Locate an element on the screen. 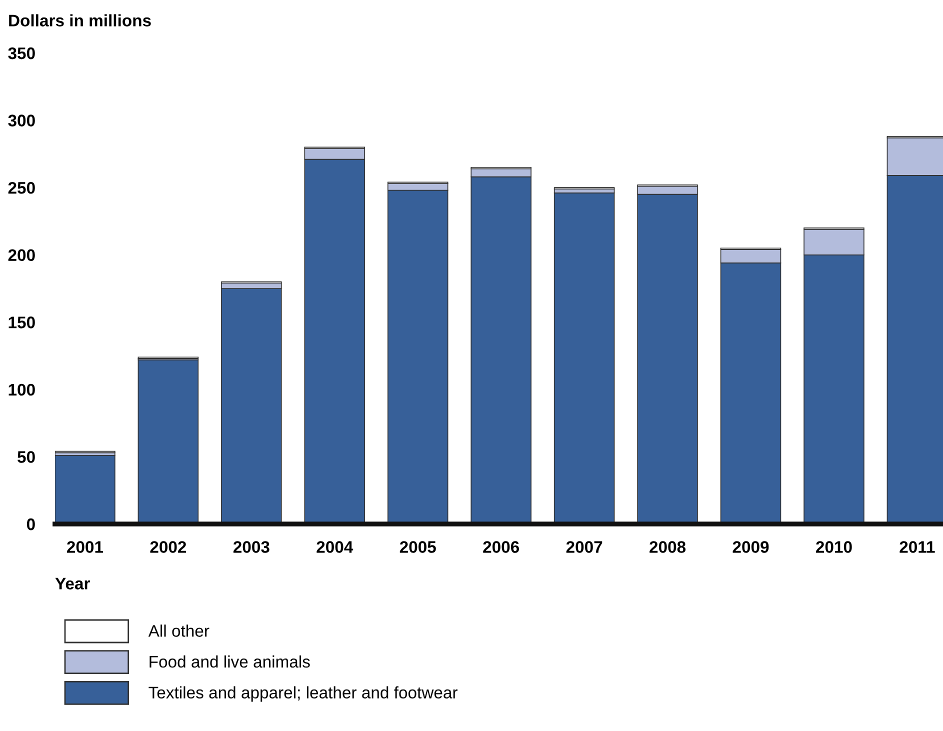  x-tick-label: 2008 is located at coordinates (668, 547).